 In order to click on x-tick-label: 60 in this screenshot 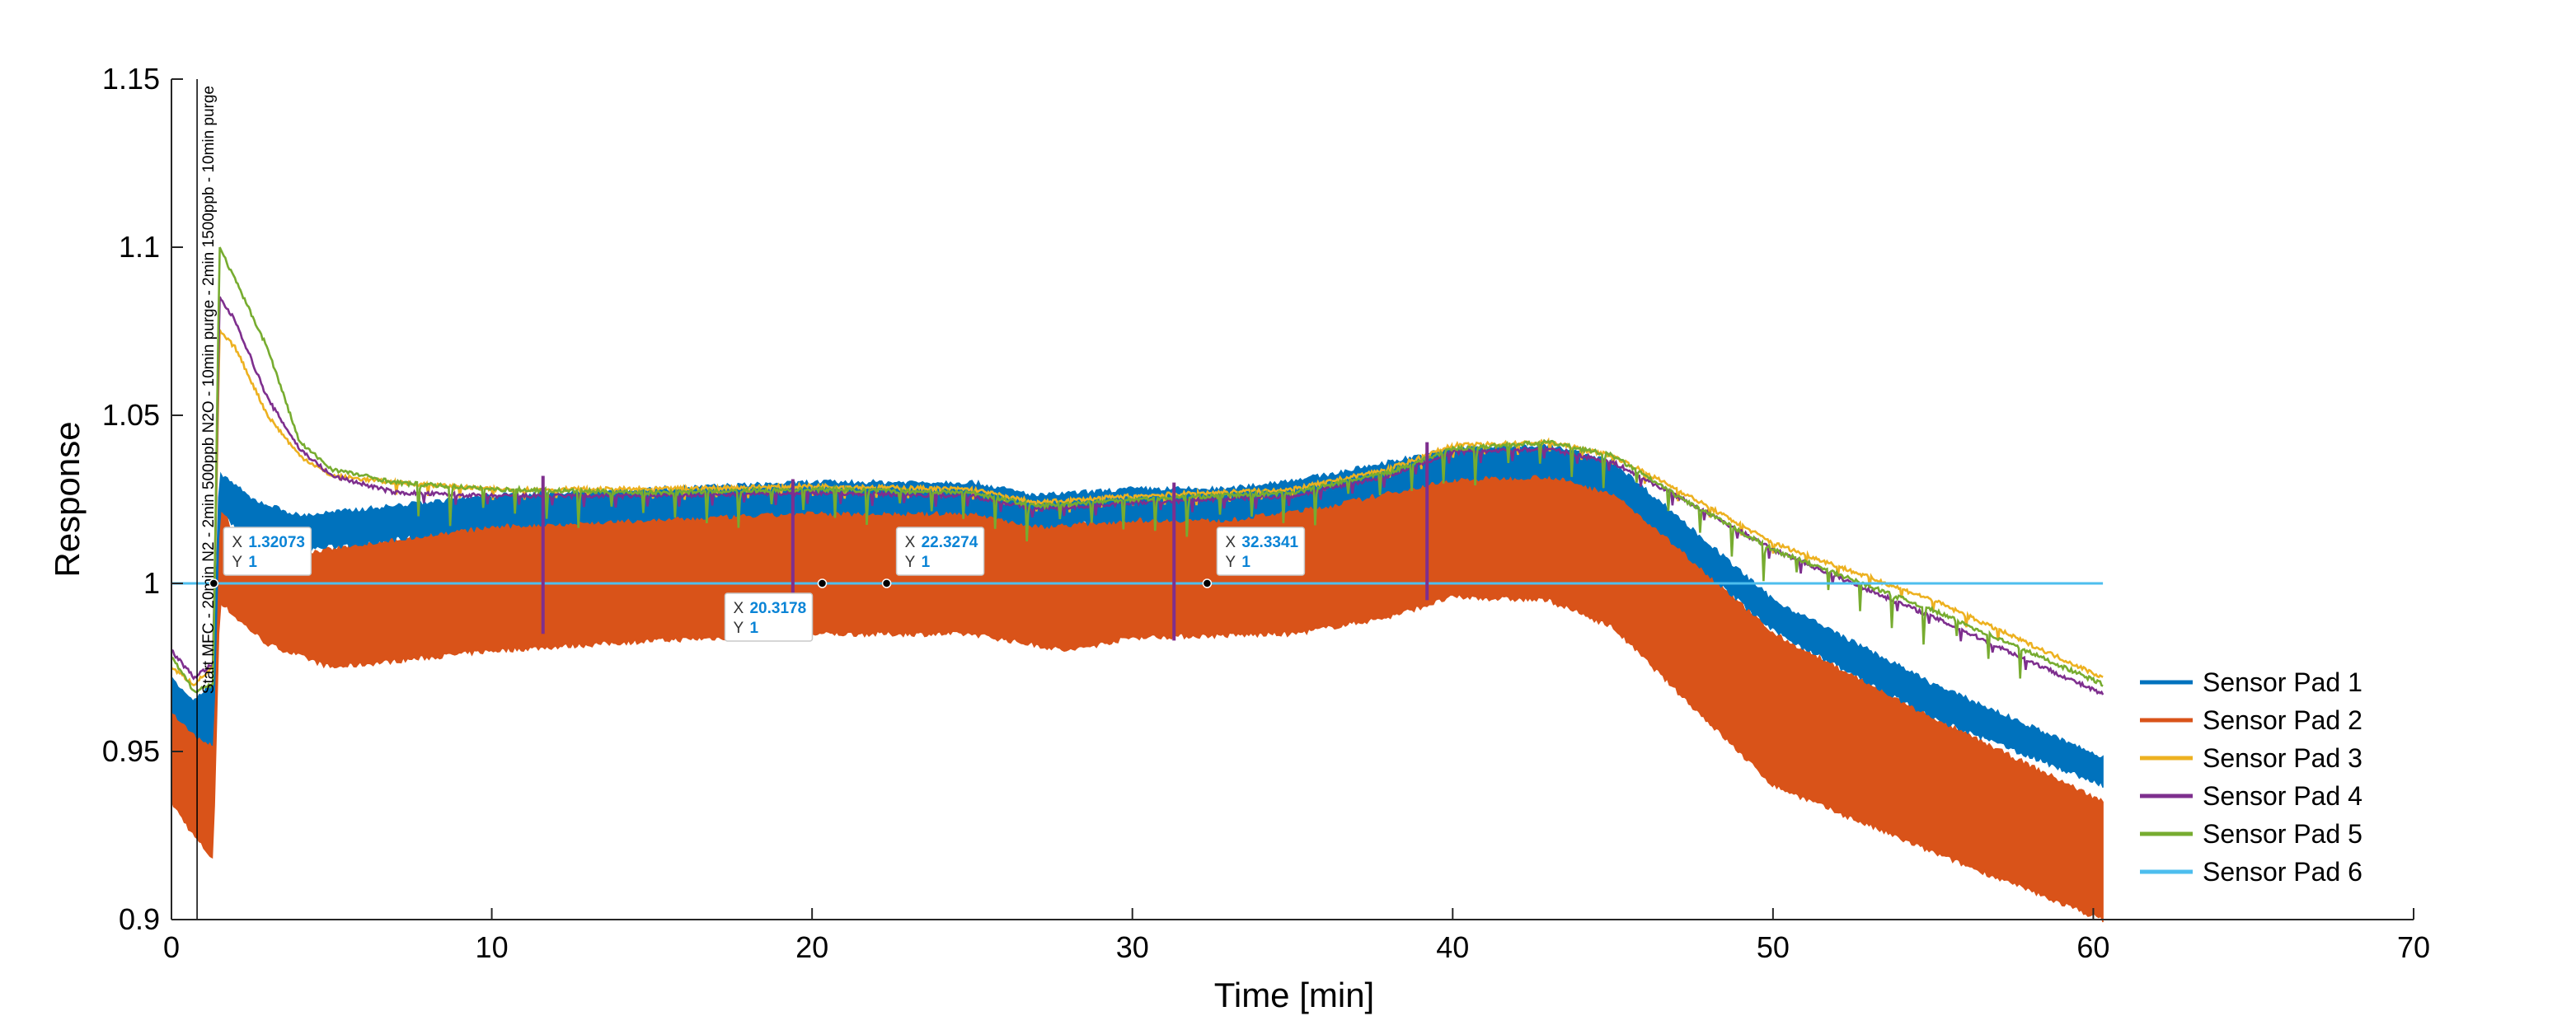, I will do `click(2093, 947)`.